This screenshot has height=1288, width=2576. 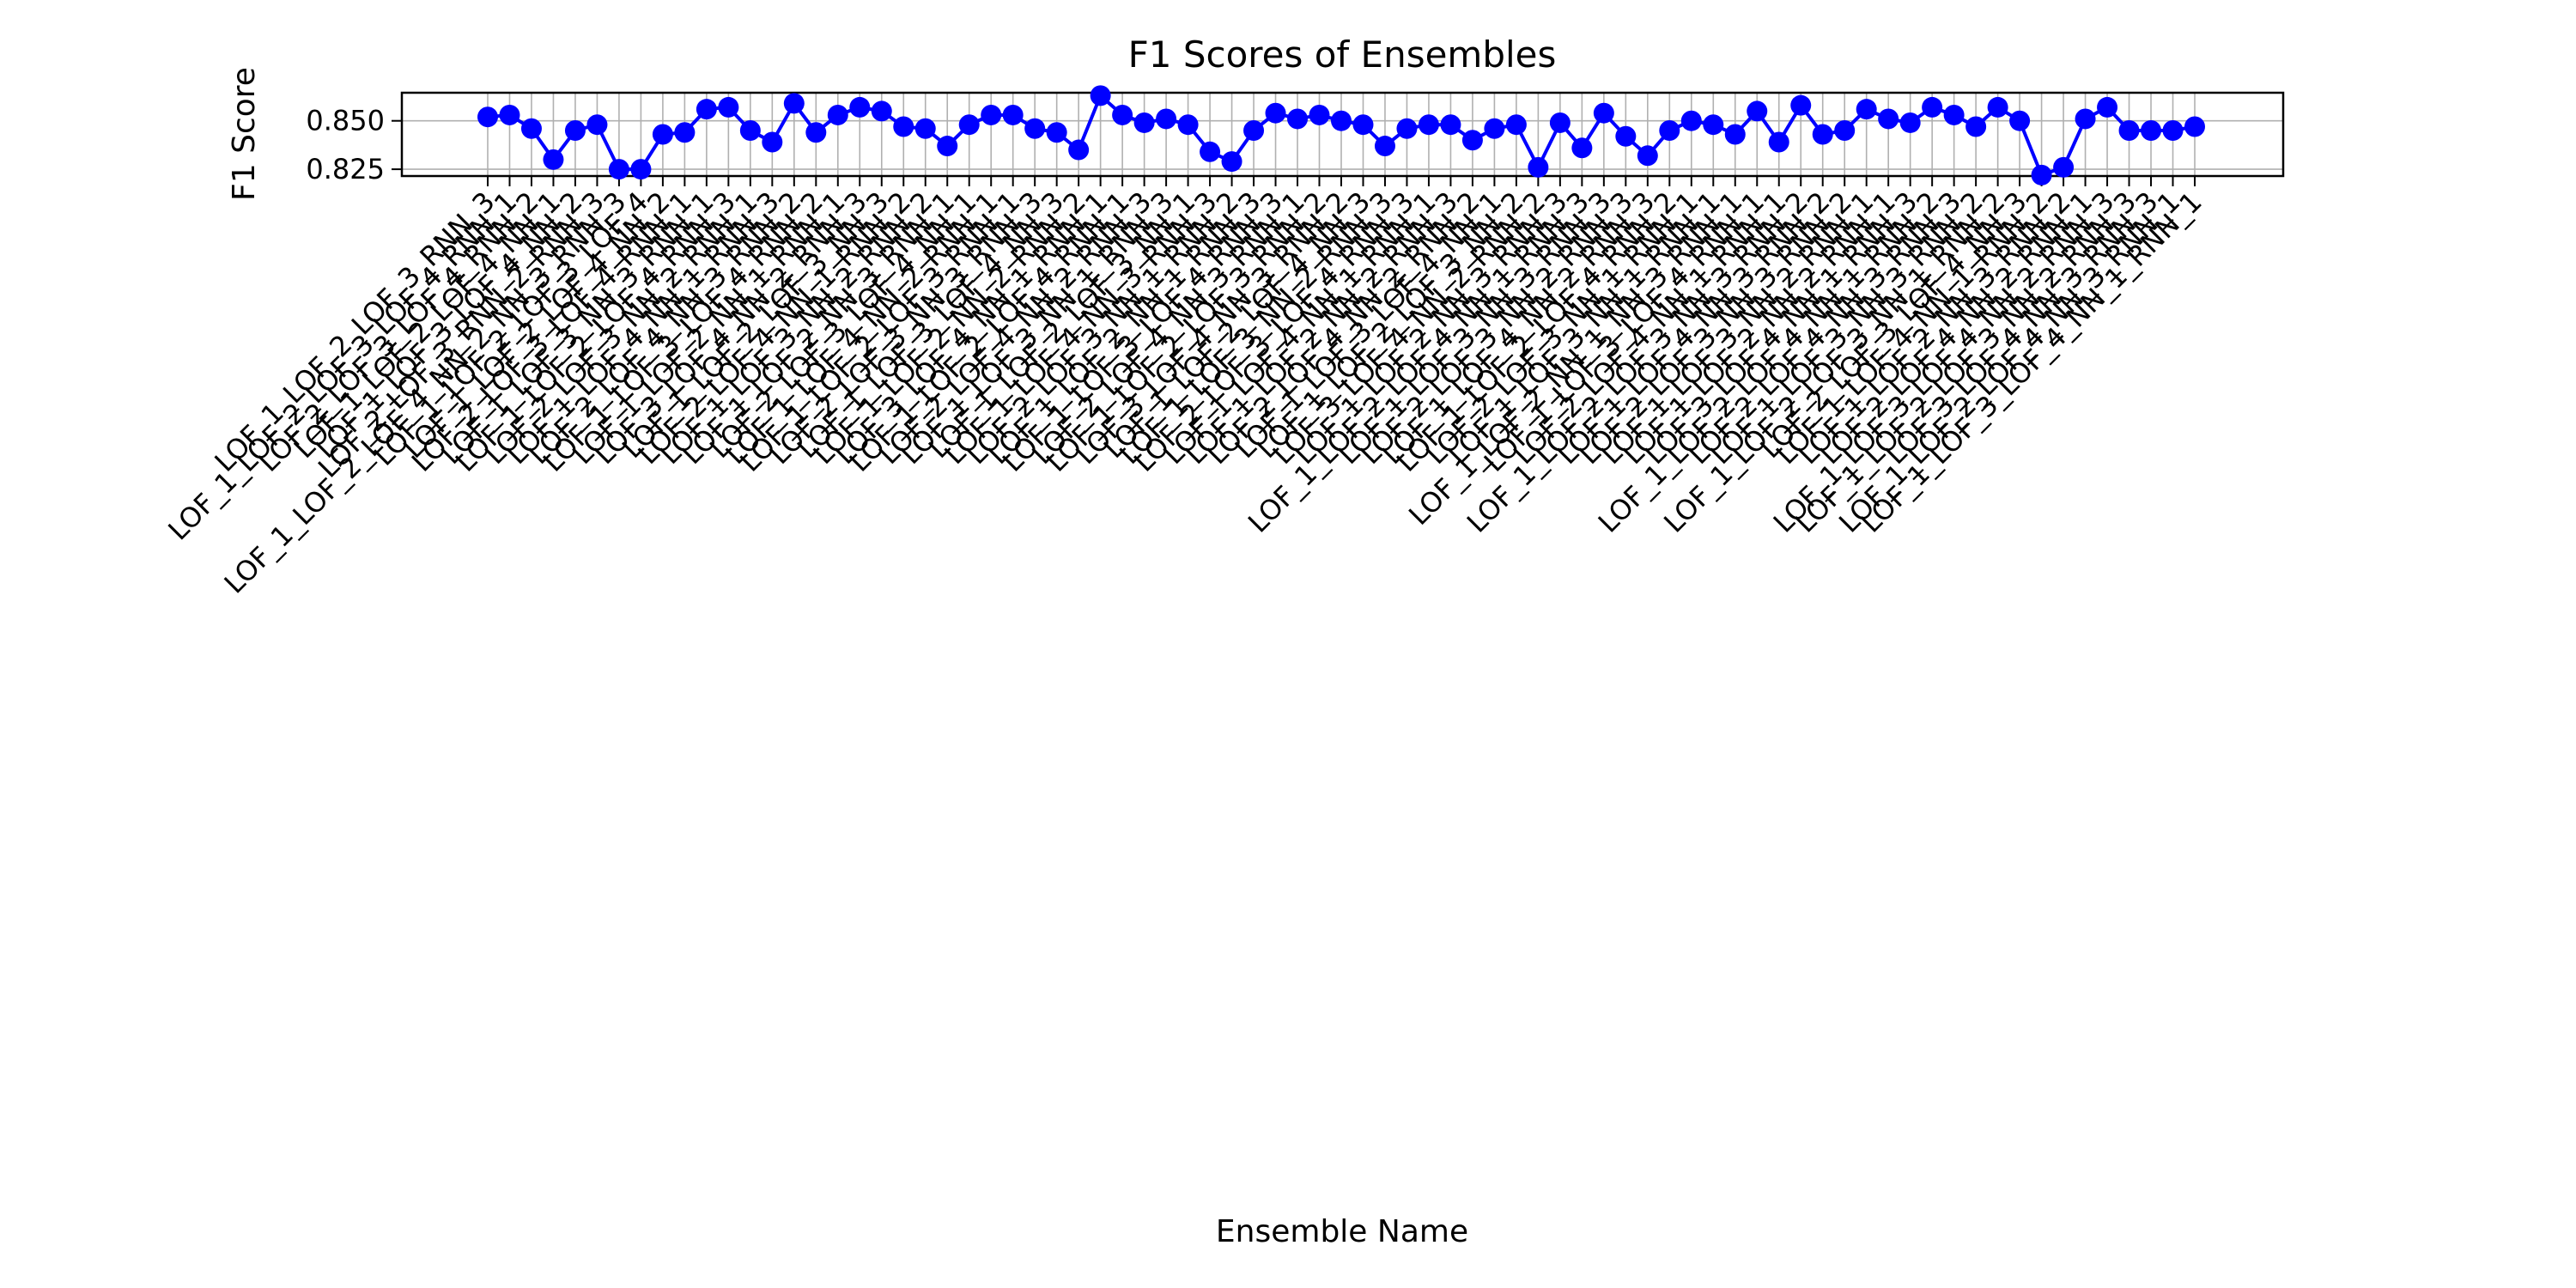 I want to click on y-tick-label: 0.850, so click(x=345, y=121).